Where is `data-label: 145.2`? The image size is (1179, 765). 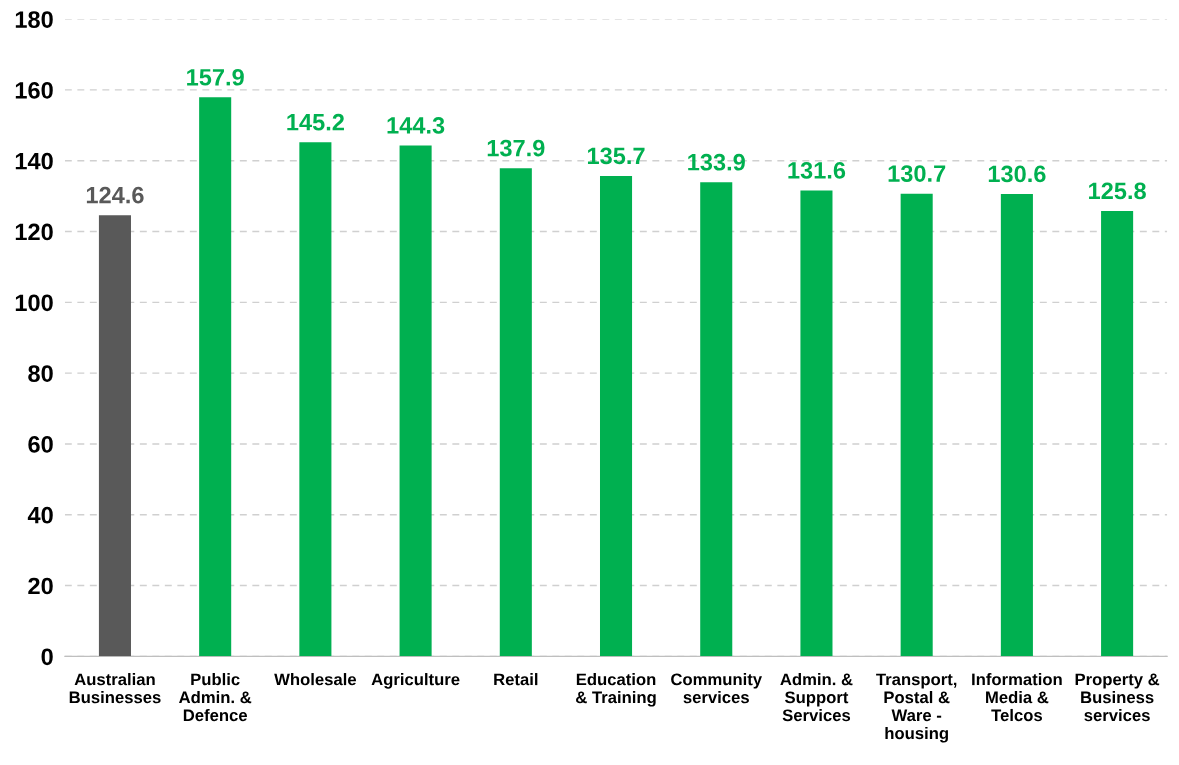
data-label: 145.2 is located at coordinates (315, 122).